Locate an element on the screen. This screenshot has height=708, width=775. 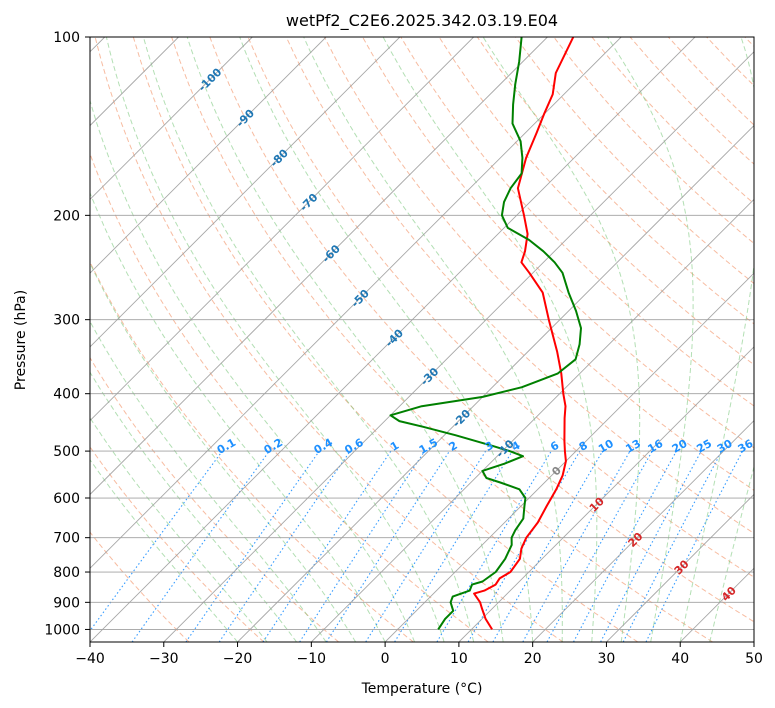
x-tick-label: 40 is located at coordinates (680, 659).